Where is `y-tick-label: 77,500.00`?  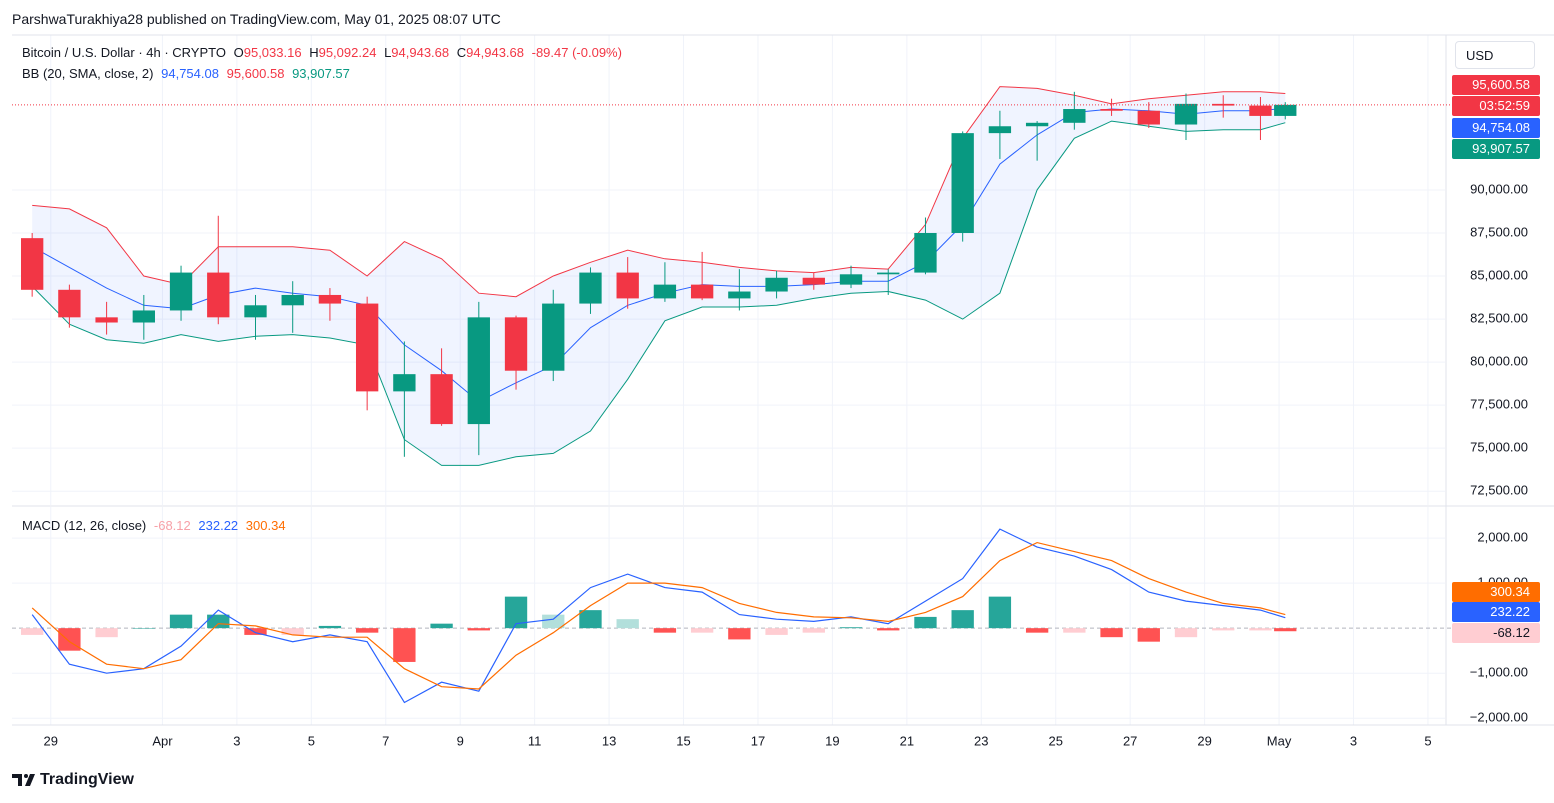 y-tick-label: 77,500.00 is located at coordinates (1499, 404).